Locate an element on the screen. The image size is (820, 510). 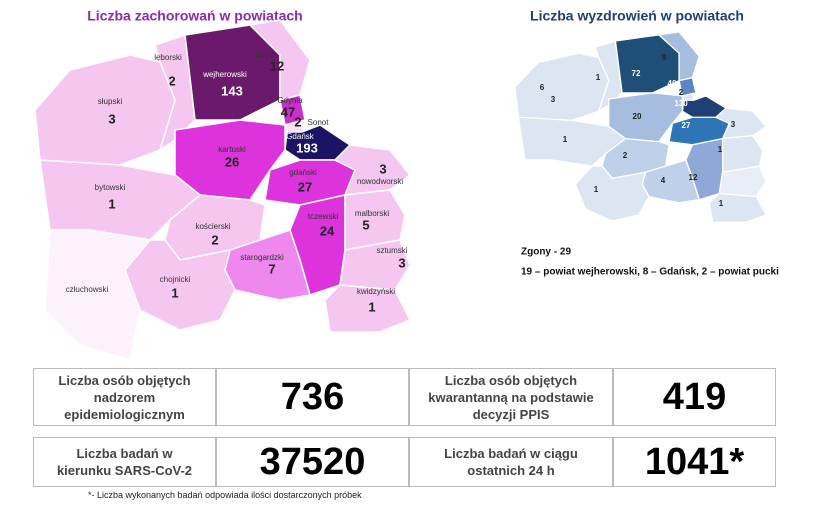
recovered-count: 27 is located at coordinates (686, 125).